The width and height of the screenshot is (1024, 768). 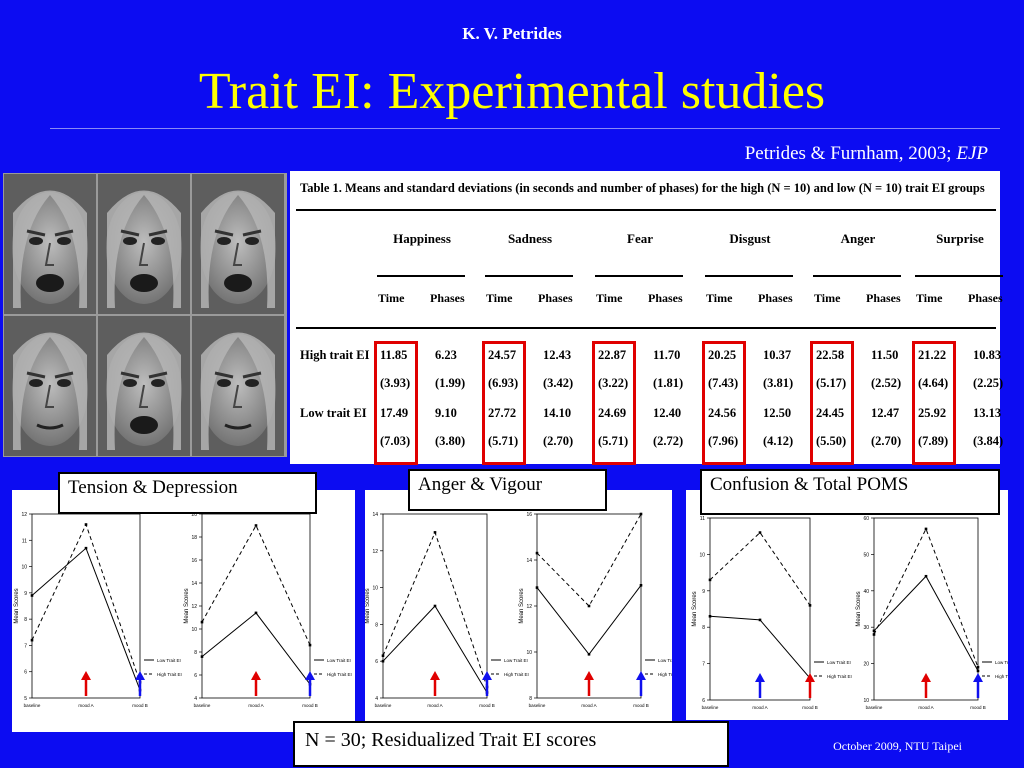 What do you see at coordinates (530, 238) in the screenshot?
I see `table-header-emotion: Sadness` at bounding box center [530, 238].